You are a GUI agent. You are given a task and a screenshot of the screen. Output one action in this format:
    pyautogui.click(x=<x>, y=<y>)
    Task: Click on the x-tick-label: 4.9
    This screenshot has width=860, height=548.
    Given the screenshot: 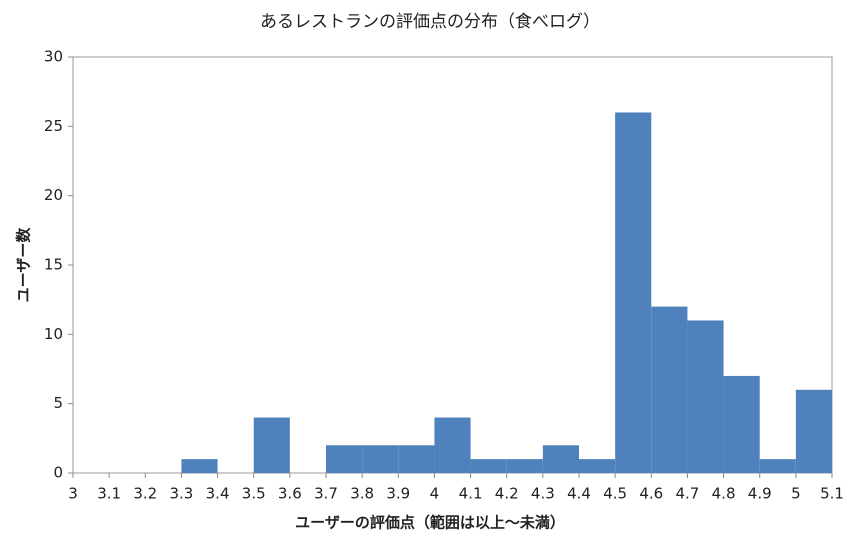 What is the action you would take?
    pyautogui.click(x=760, y=494)
    